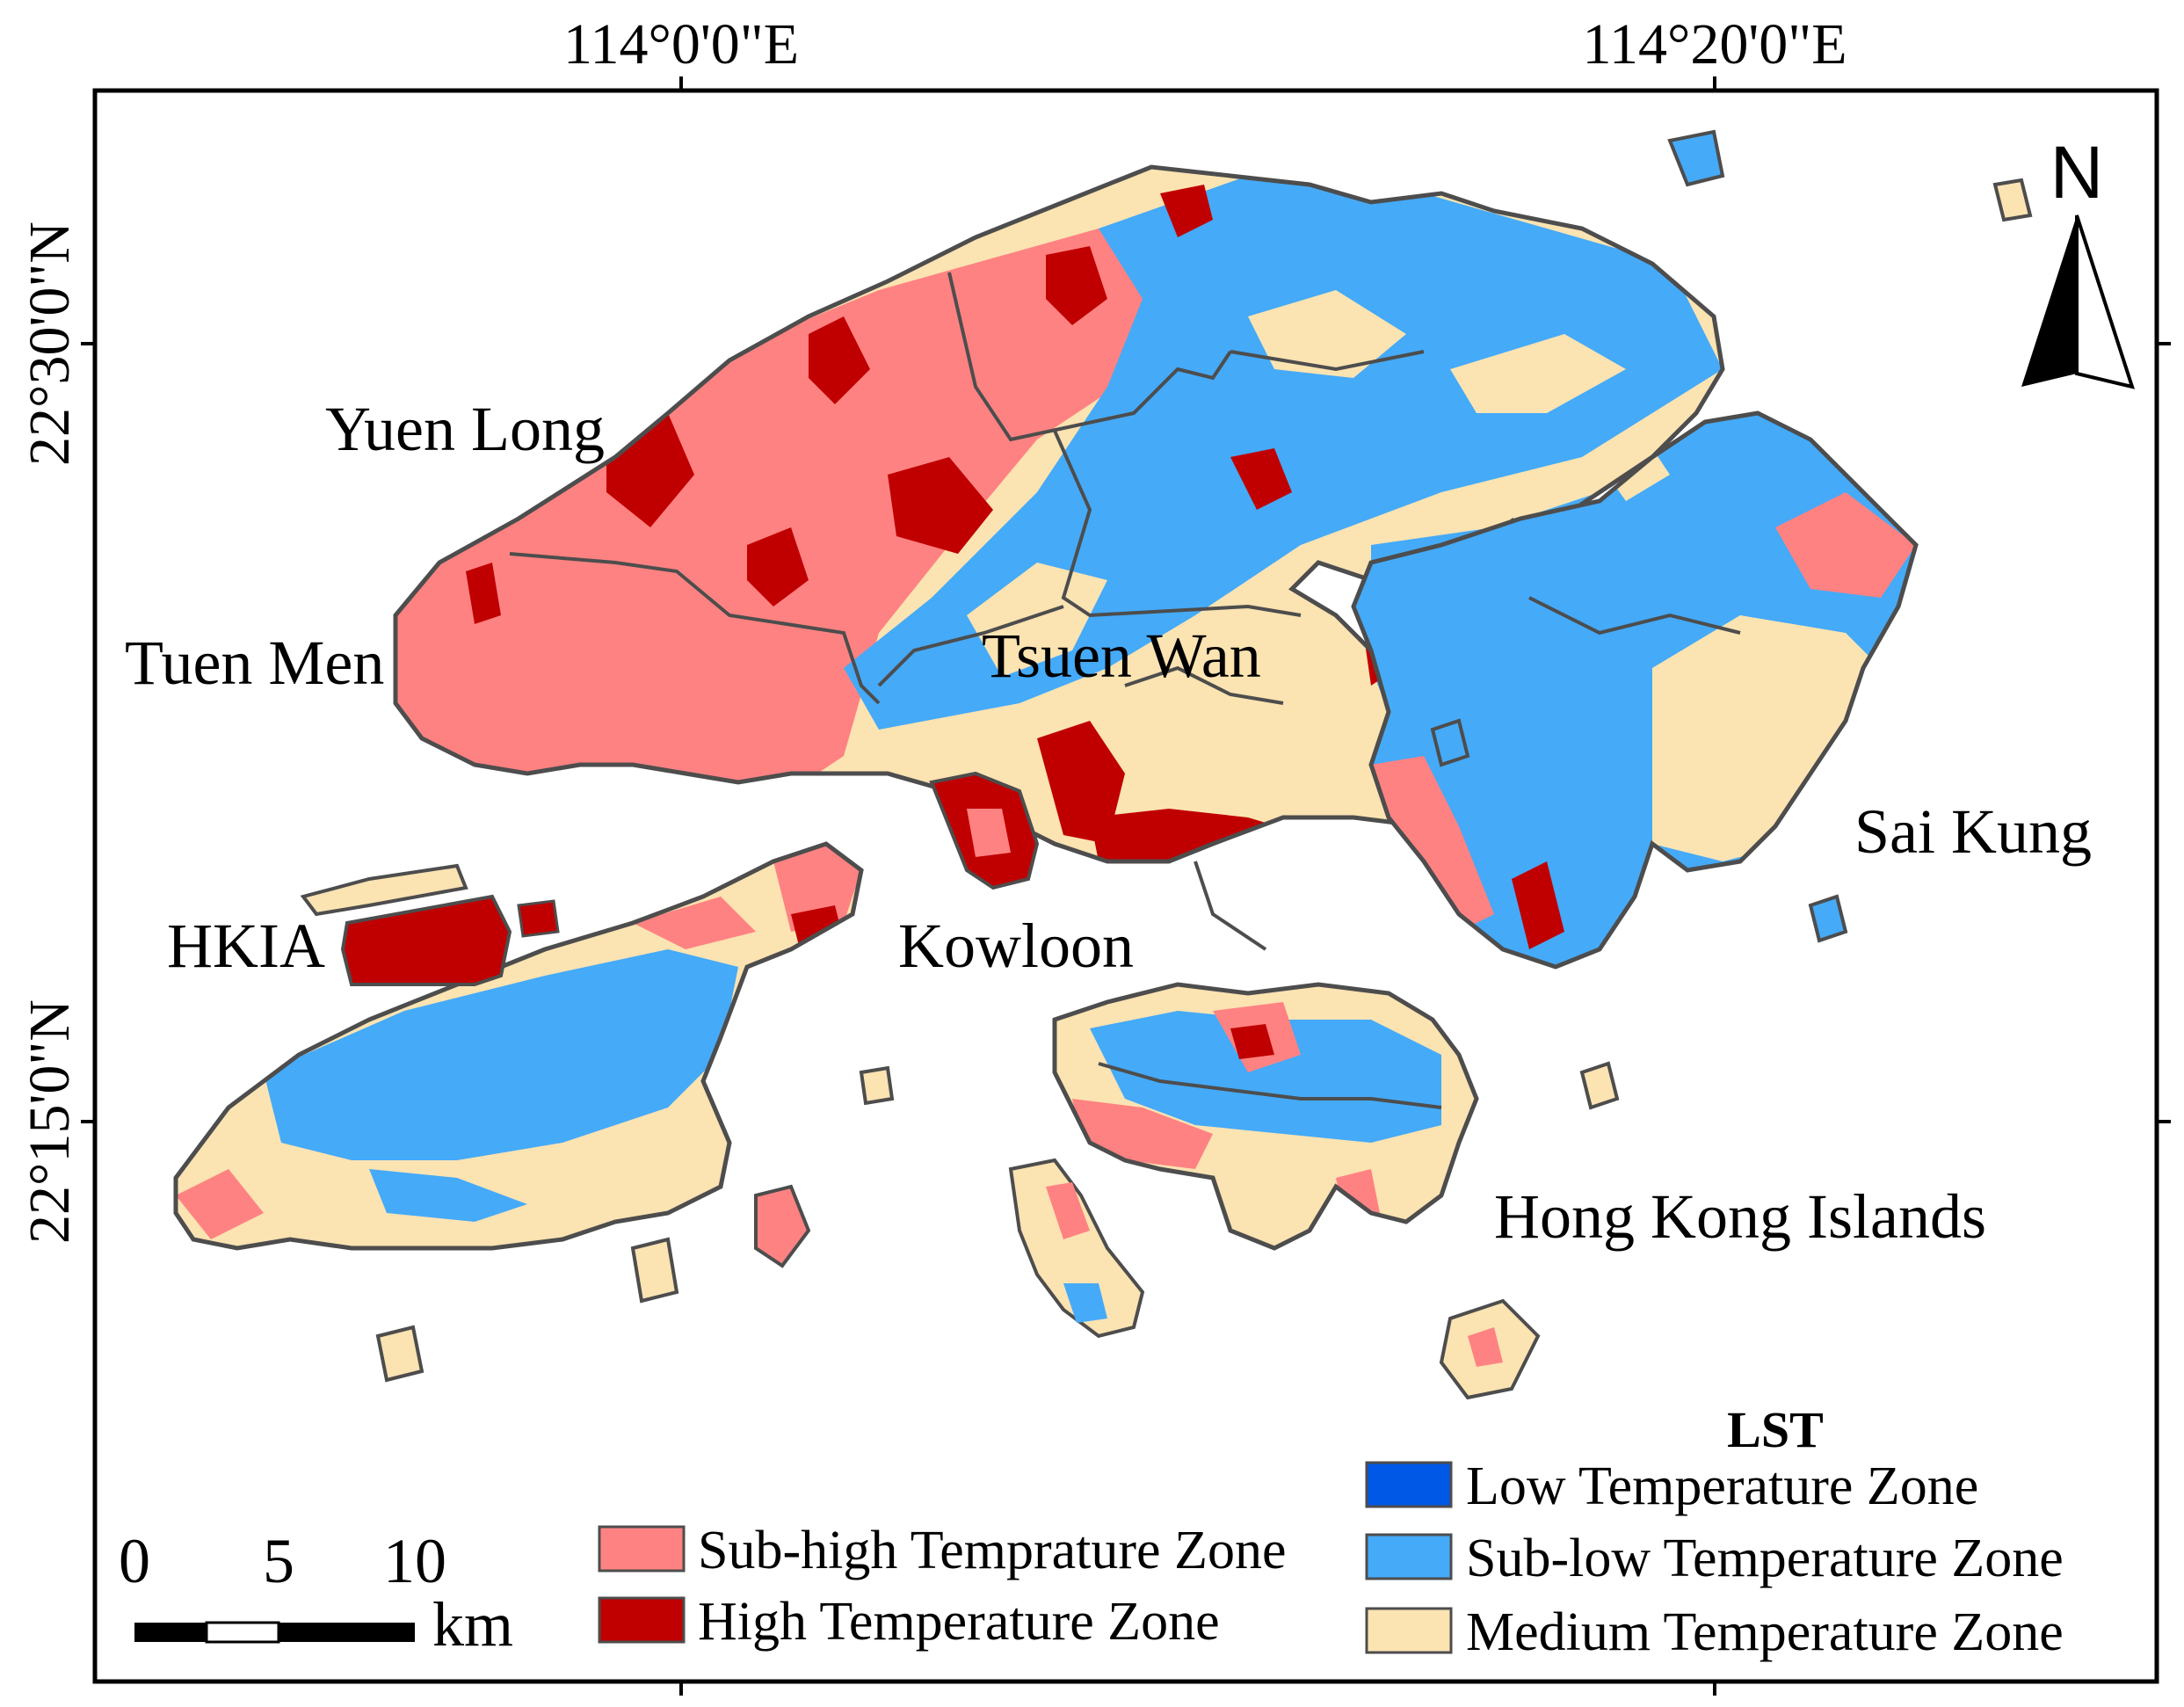  What do you see at coordinates (1973, 831) in the screenshot?
I see `place-label-sai-kung: Sai Kung` at bounding box center [1973, 831].